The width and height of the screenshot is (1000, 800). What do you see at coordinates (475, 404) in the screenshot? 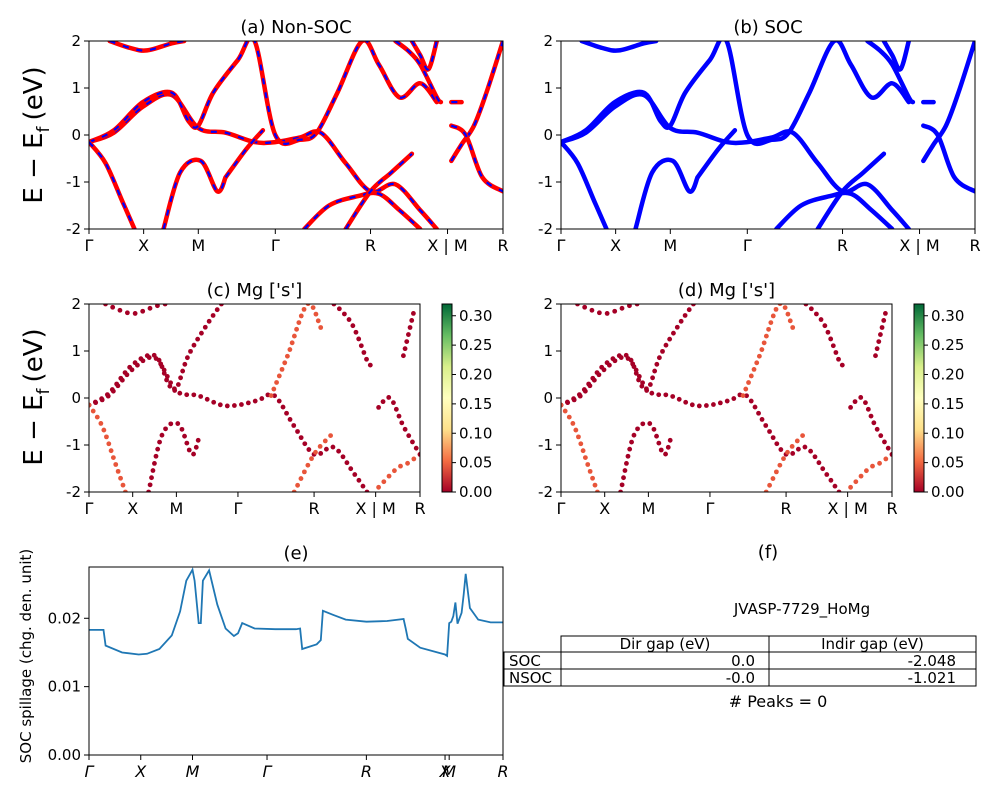
I see `colorbar-label-c: 0.15` at bounding box center [475, 404].